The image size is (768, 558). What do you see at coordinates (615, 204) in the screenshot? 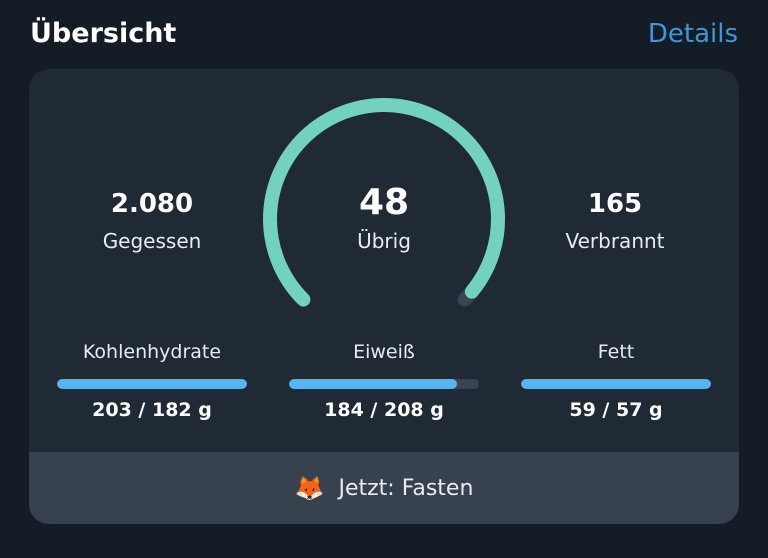
I see `burned-value: 165` at bounding box center [615, 204].